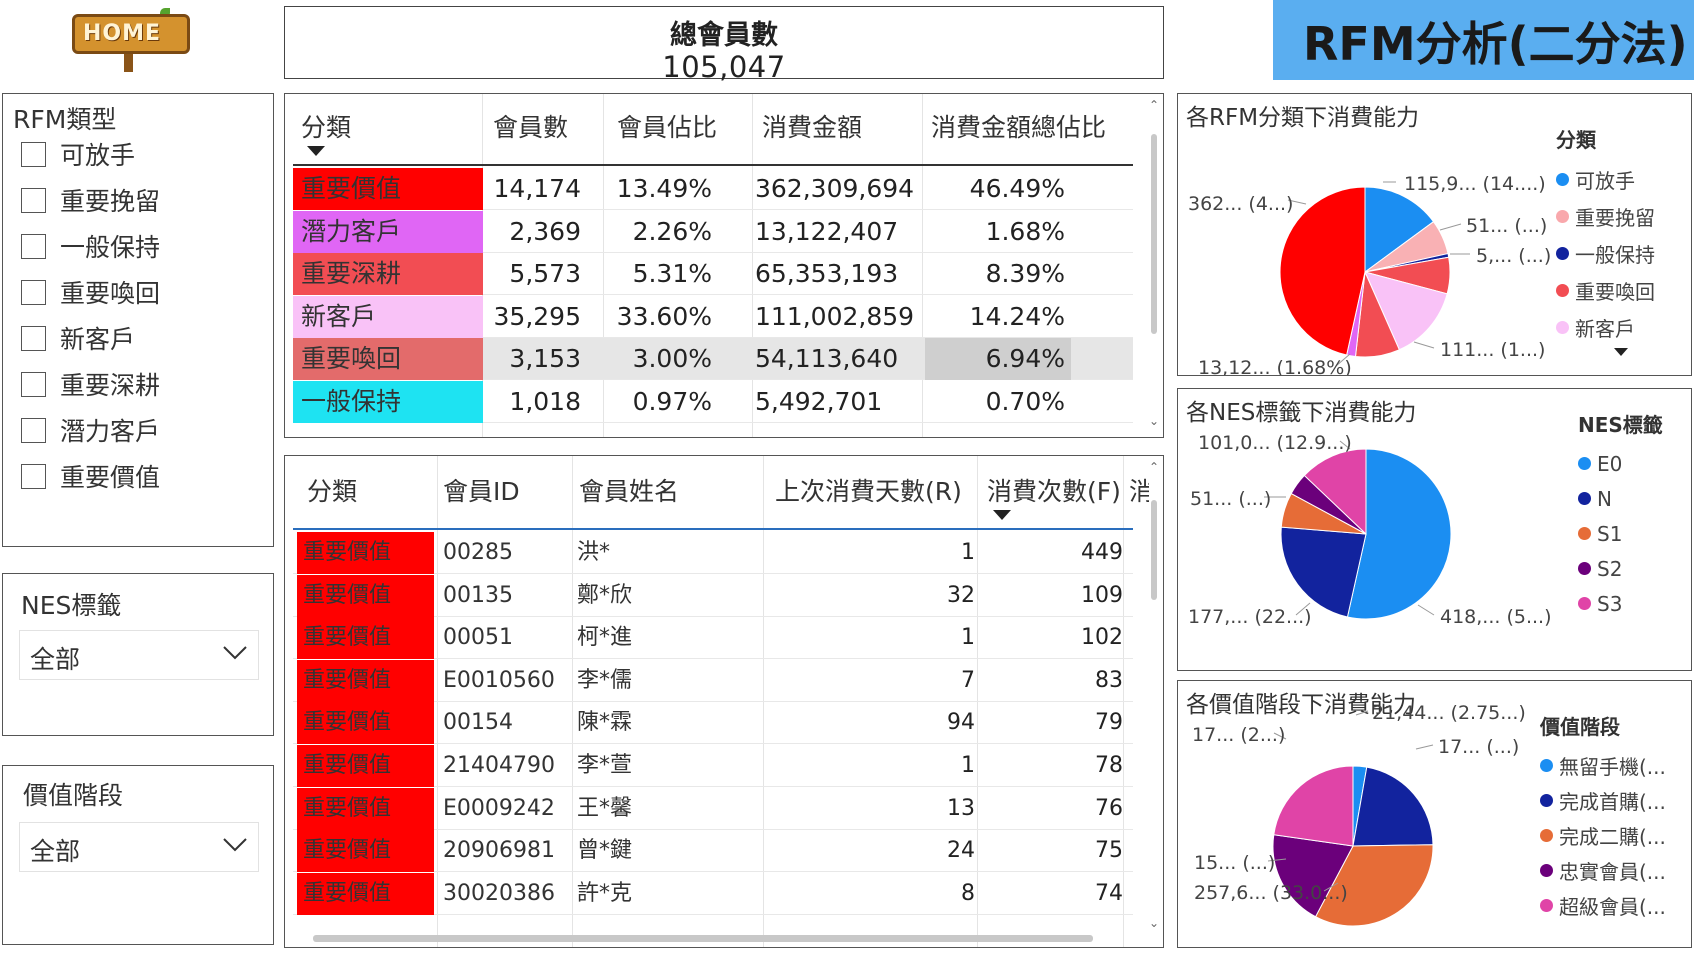 The width and height of the screenshot is (1694, 954). Describe the element at coordinates (1605, 216) in the screenshot. I see `legend-item: 重要挽留` at that location.